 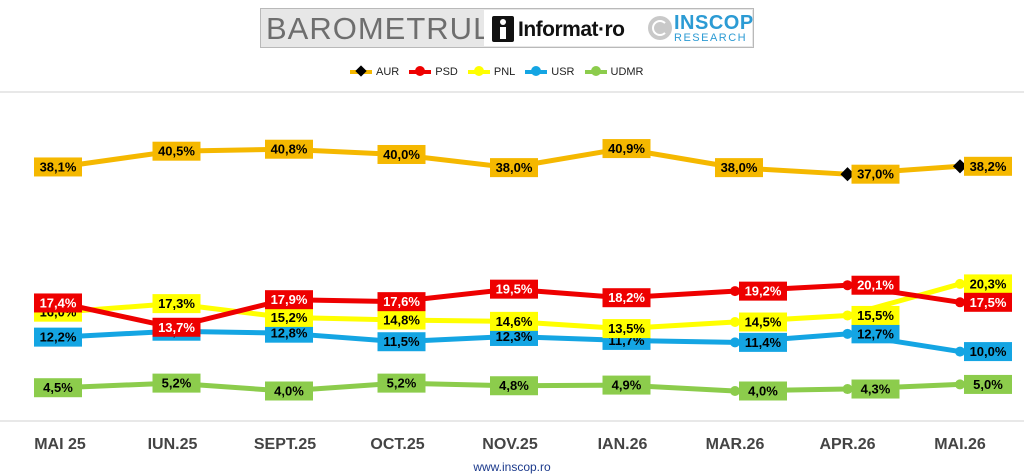 I want to click on data-label: 20,3%, so click(x=988, y=283).